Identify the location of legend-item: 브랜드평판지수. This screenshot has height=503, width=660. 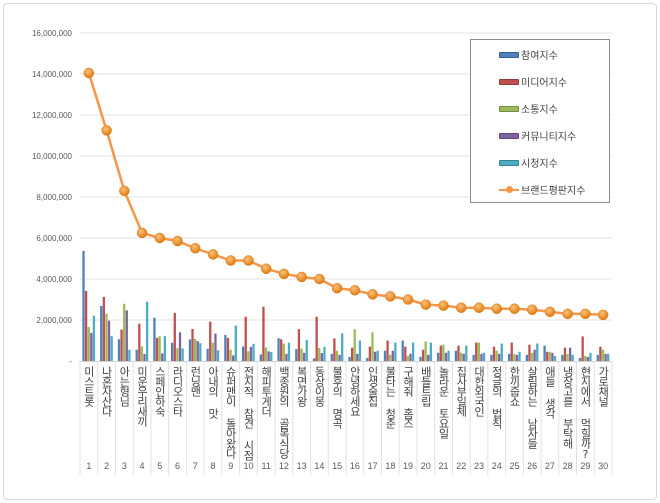
(542, 189).